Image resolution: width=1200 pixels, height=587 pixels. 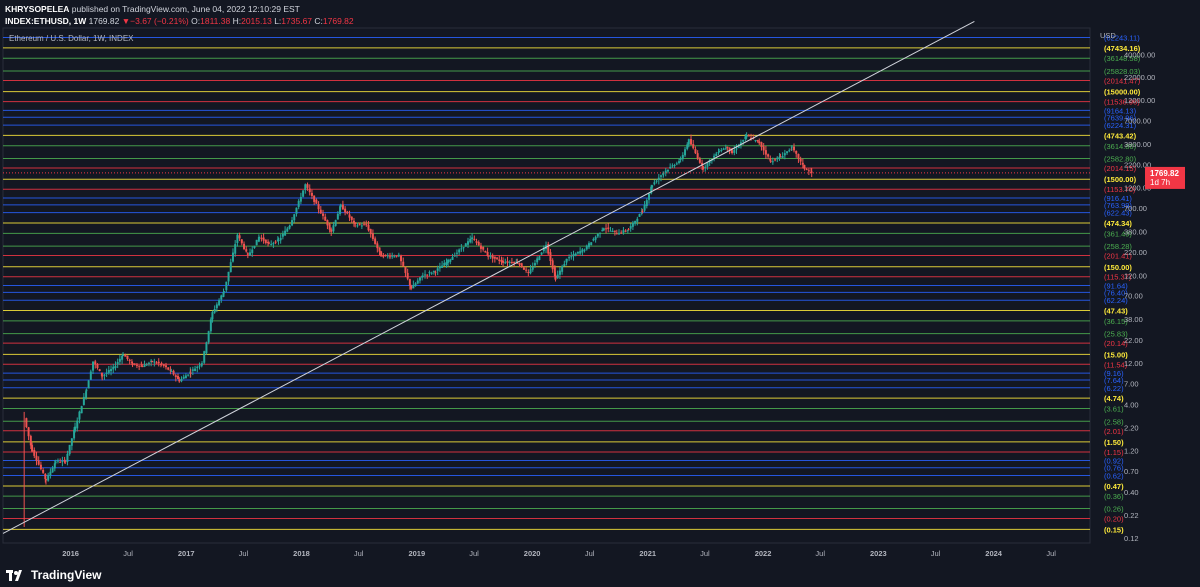 What do you see at coordinates (1116, 286) in the screenshot?
I see `level-label: (91.64)` at bounding box center [1116, 286].